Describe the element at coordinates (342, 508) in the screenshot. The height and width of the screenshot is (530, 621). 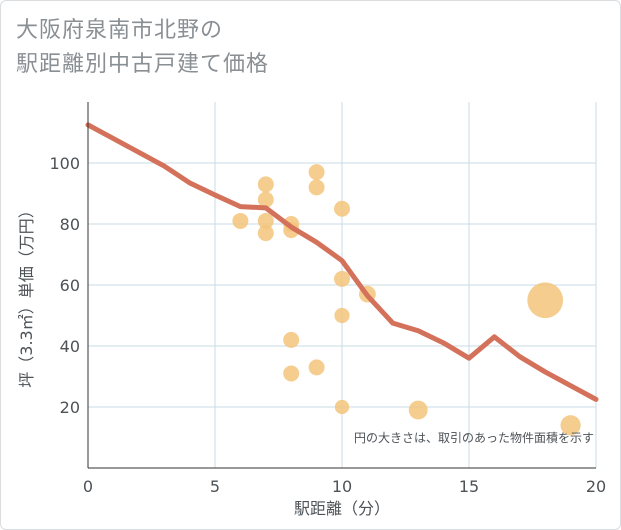
I see `x-axis-label: 駅距離（分）` at that location.